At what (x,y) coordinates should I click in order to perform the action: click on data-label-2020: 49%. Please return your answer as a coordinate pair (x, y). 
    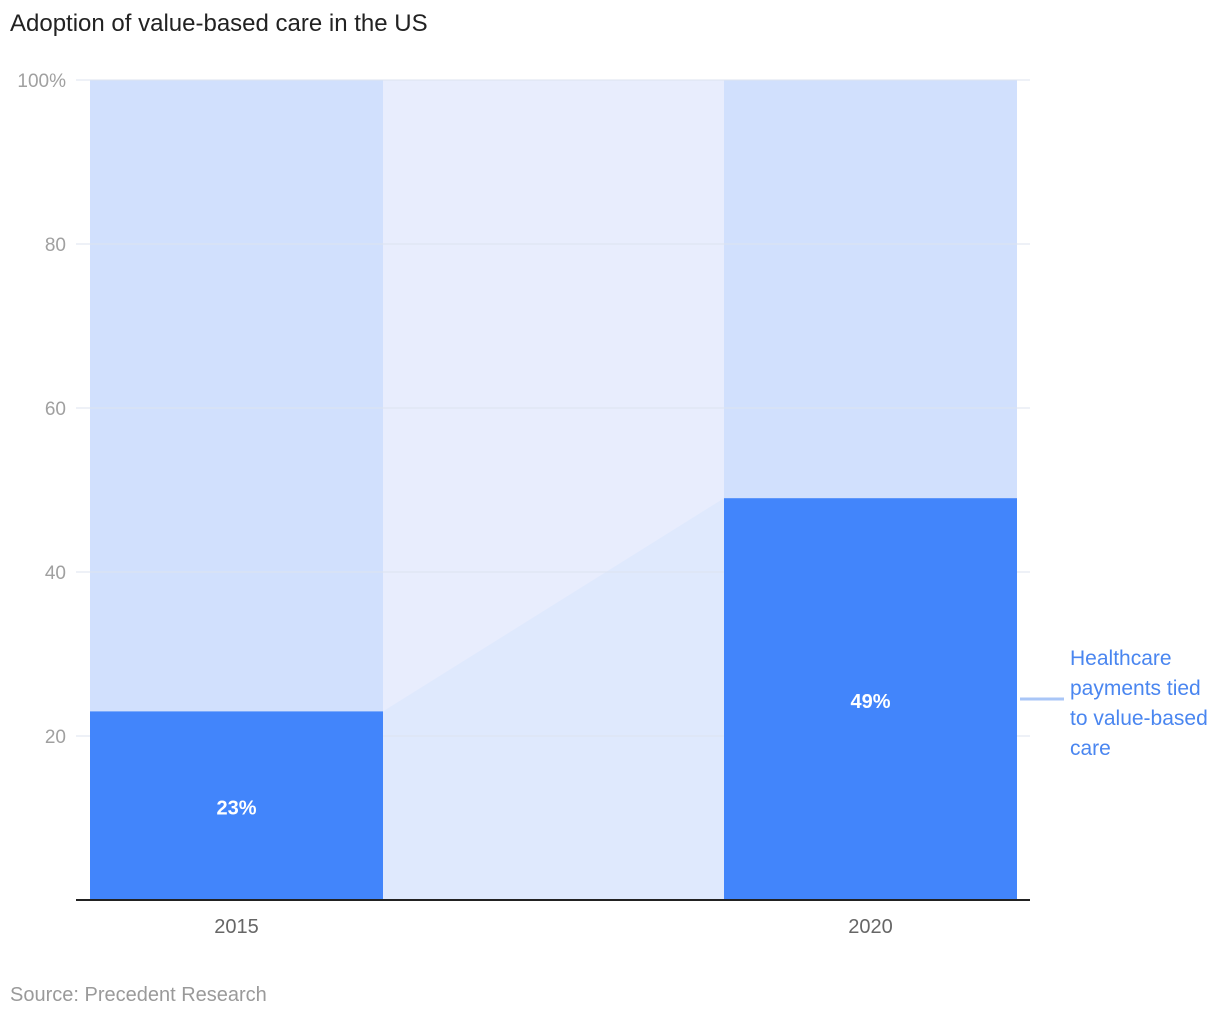
    Looking at the image, I should click on (870, 702).